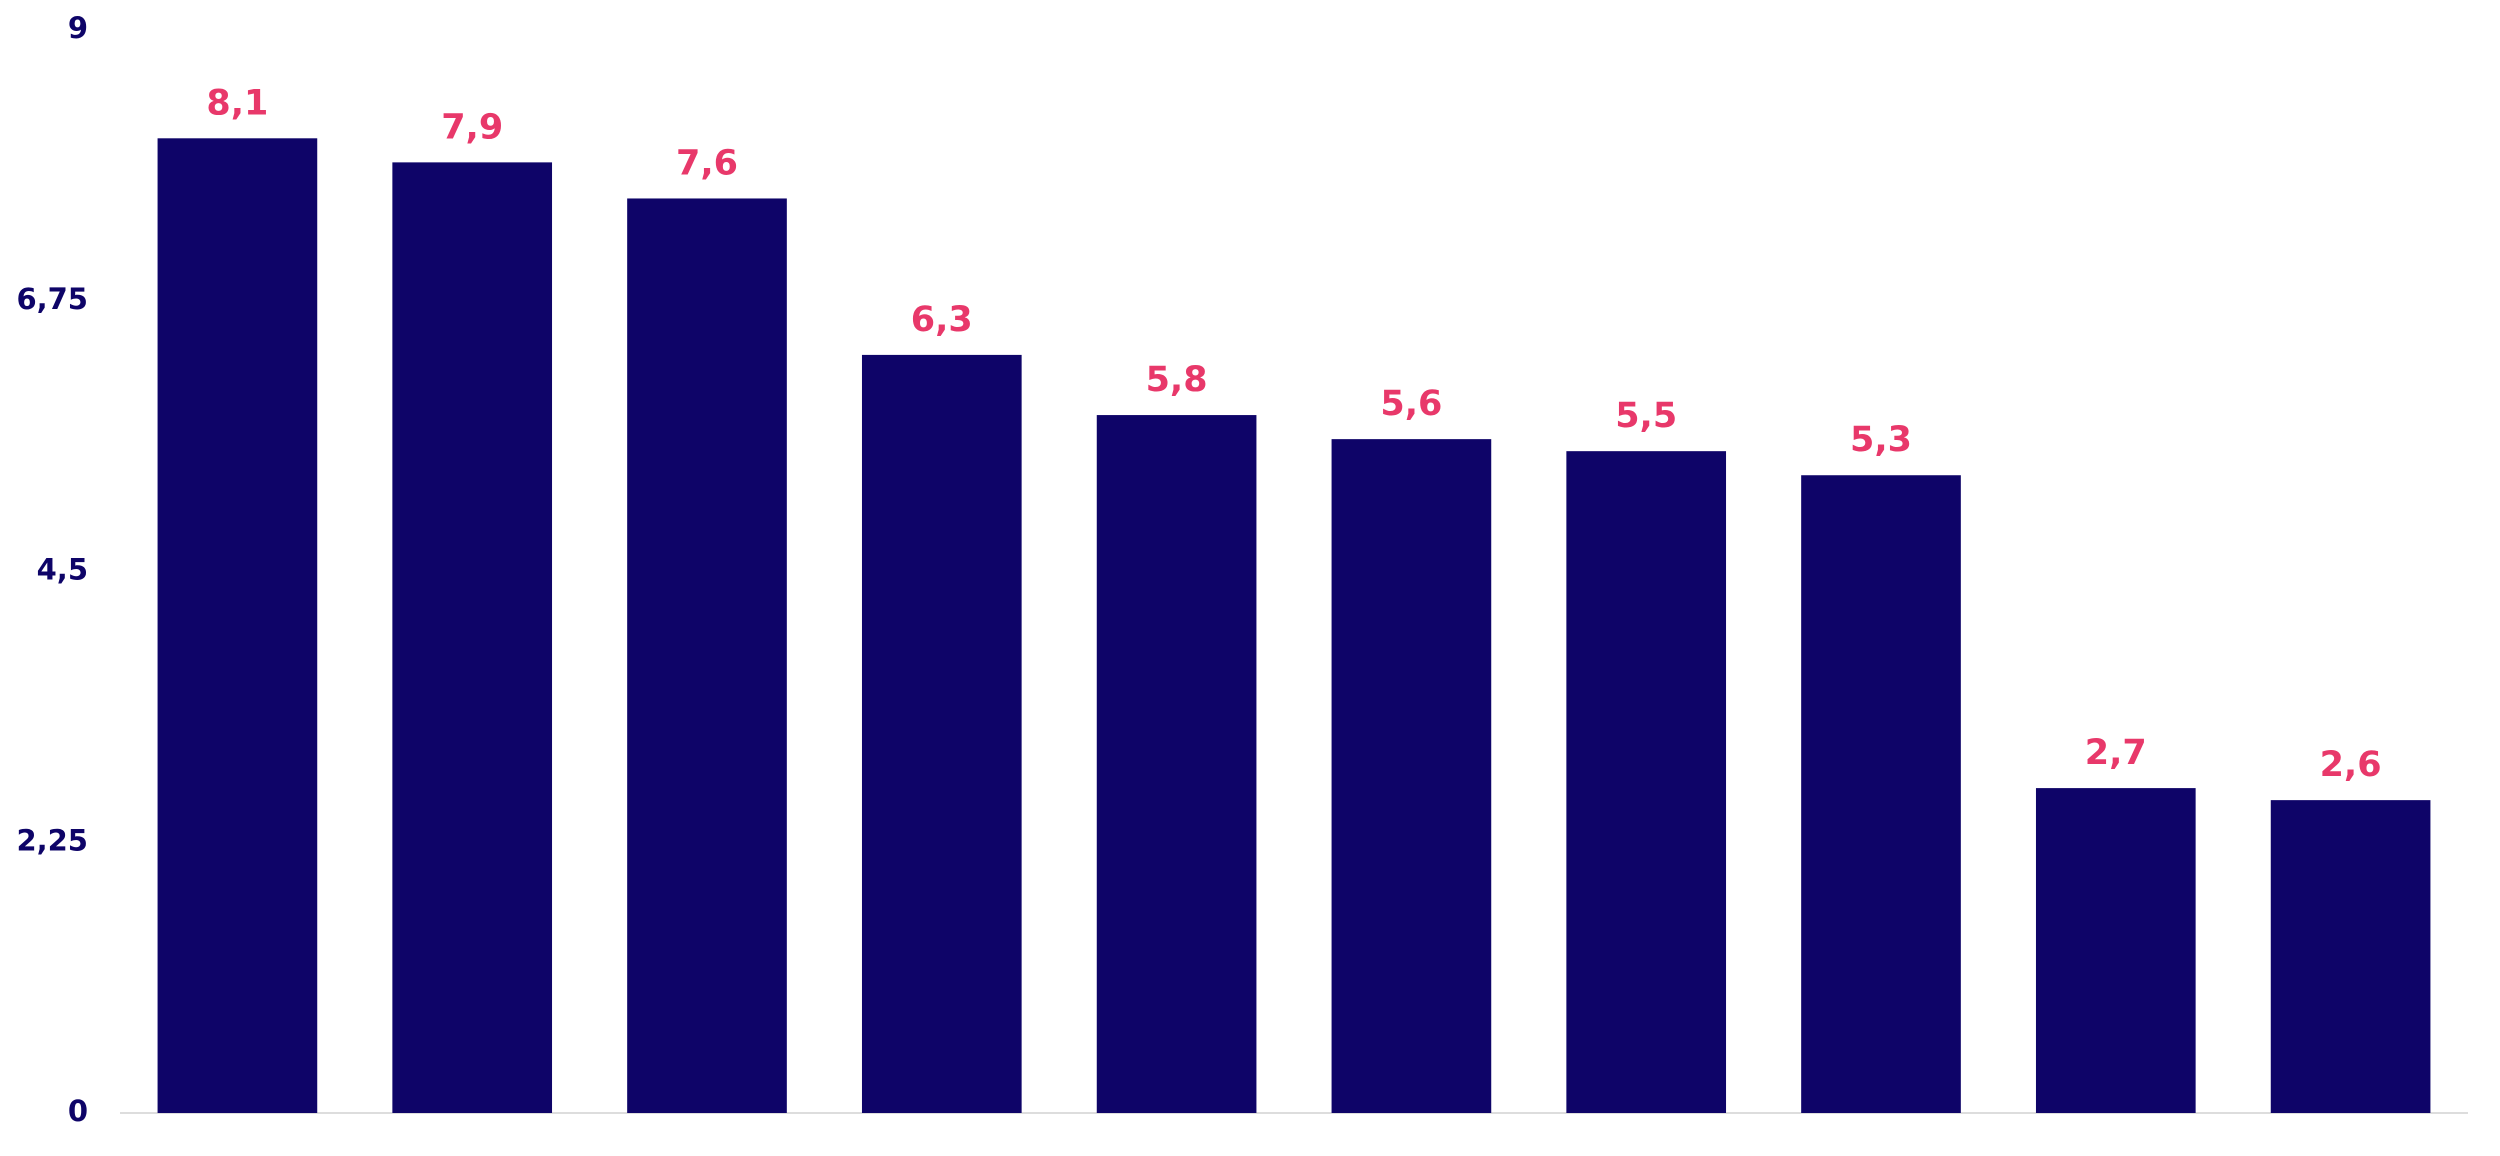 The image size is (2500, 1156). What do you see at coordinates (1881, 440) in the screenshot?
I see `value-label: 5,3` at bounding box center [1881, 440].